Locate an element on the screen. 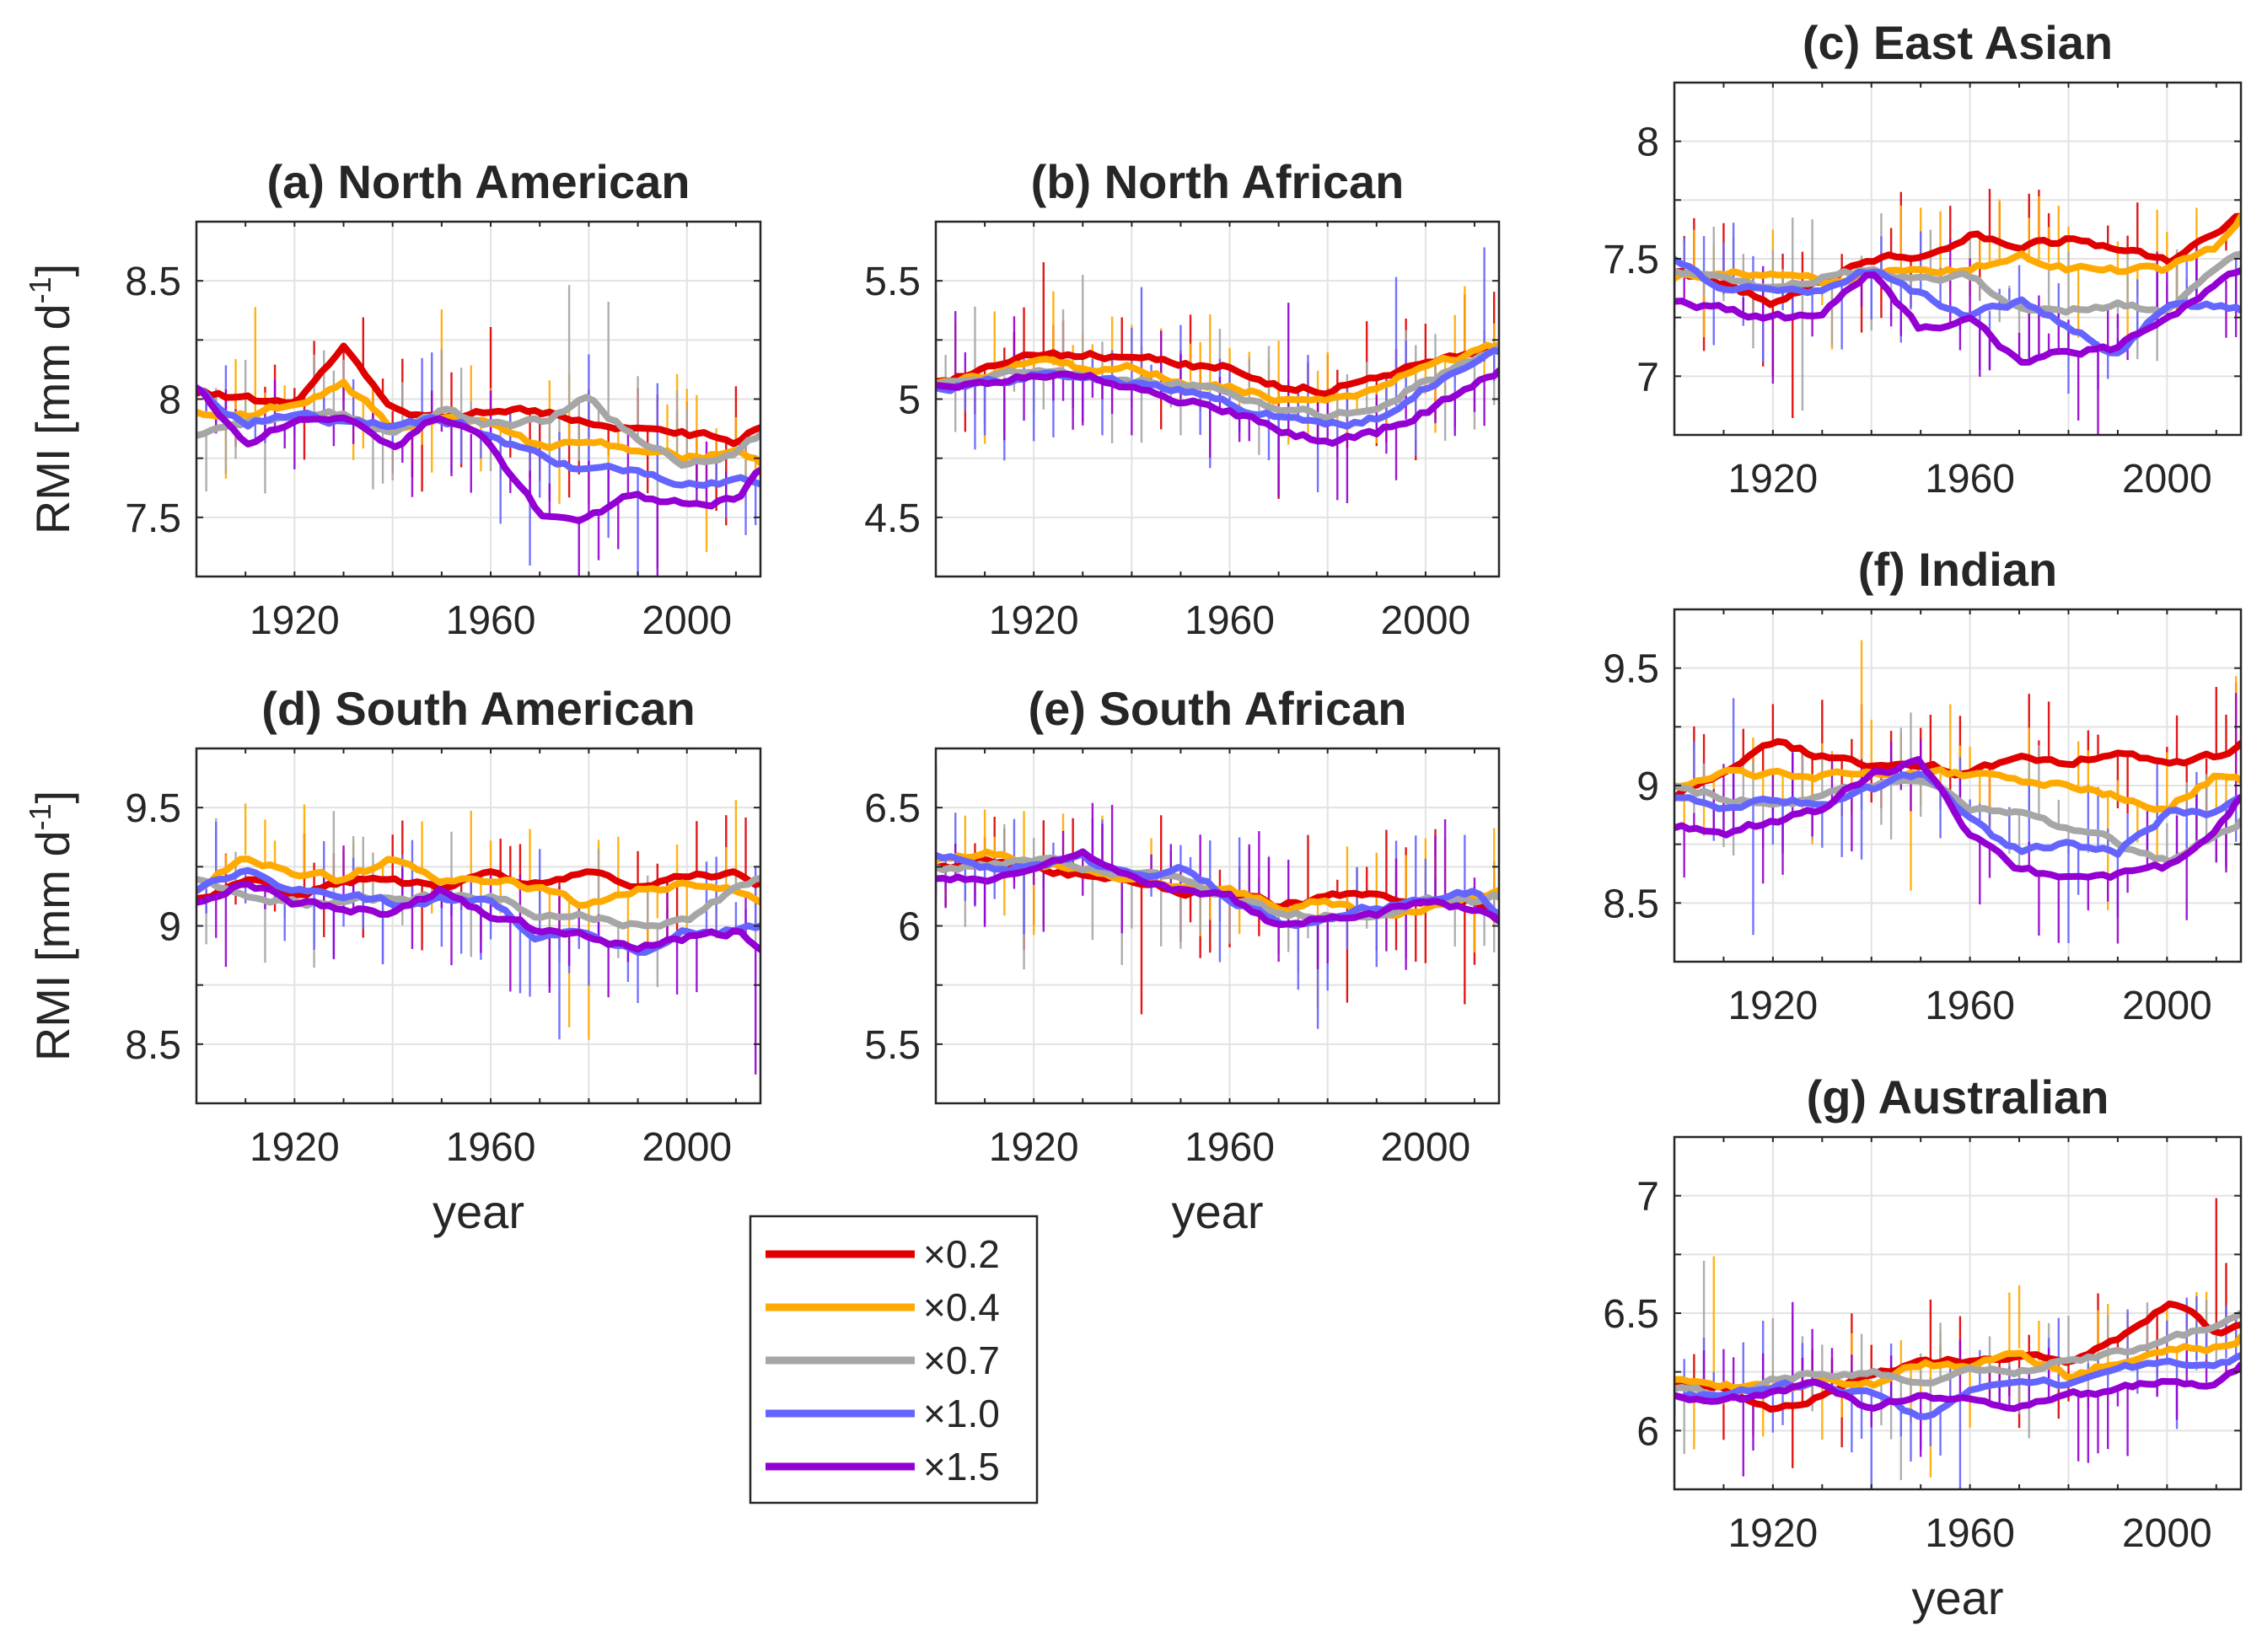  panel-b: 1920 1960 2000 4.5 5 5.5 (b) North African is located at coordinates (1182, 399).